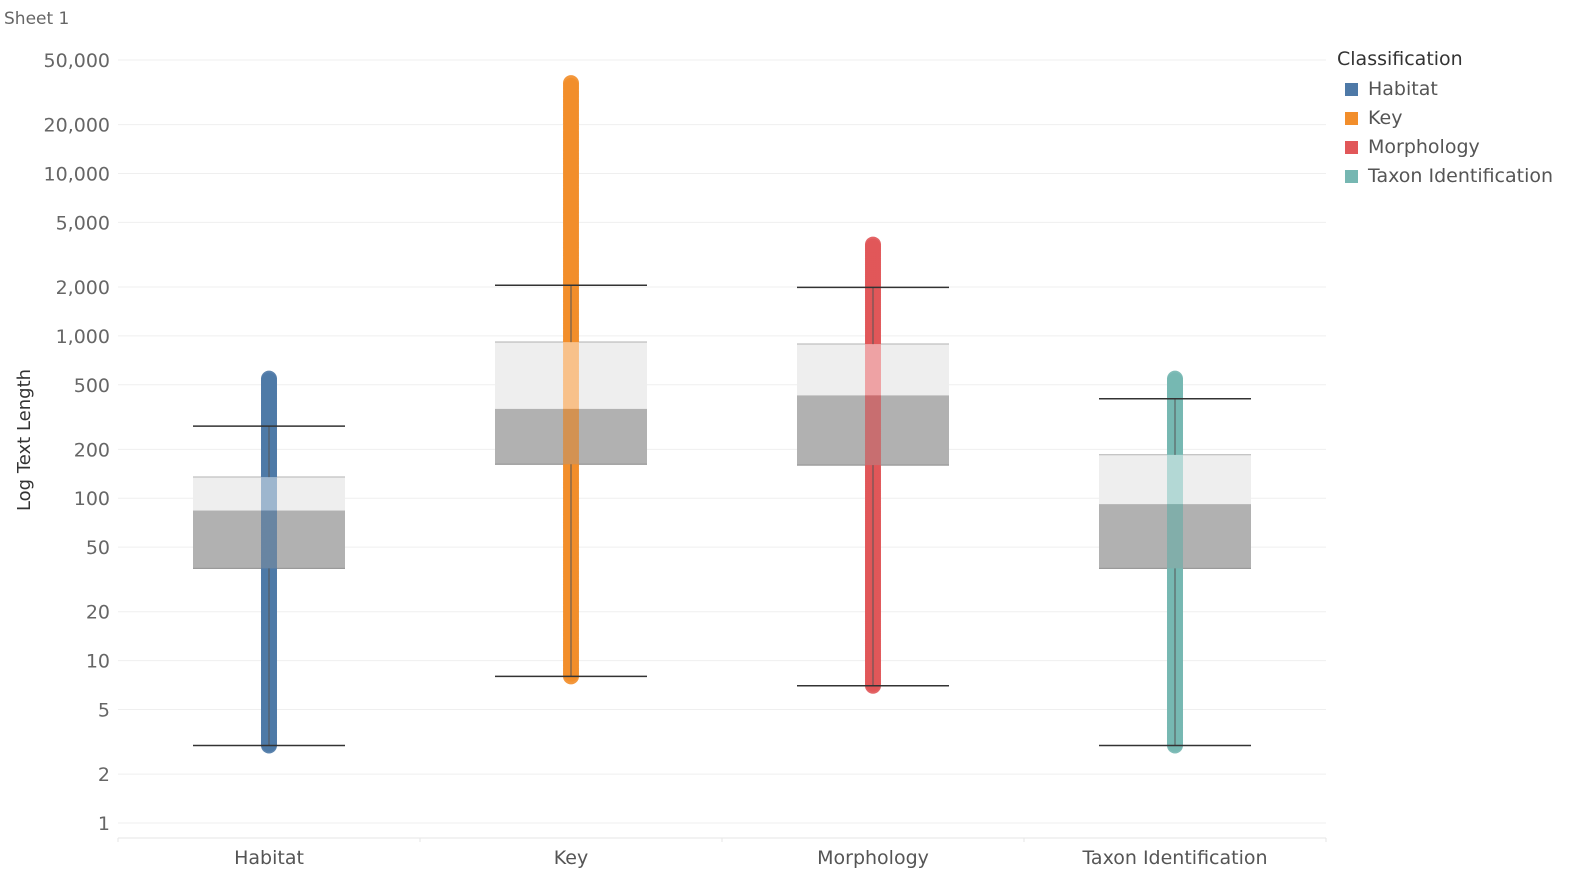 The width and height of the screenshot is (1583, 885). Describe the element at coordinates (92, 450) in the screenshot. I see `y-tick-label: 200` at that location.